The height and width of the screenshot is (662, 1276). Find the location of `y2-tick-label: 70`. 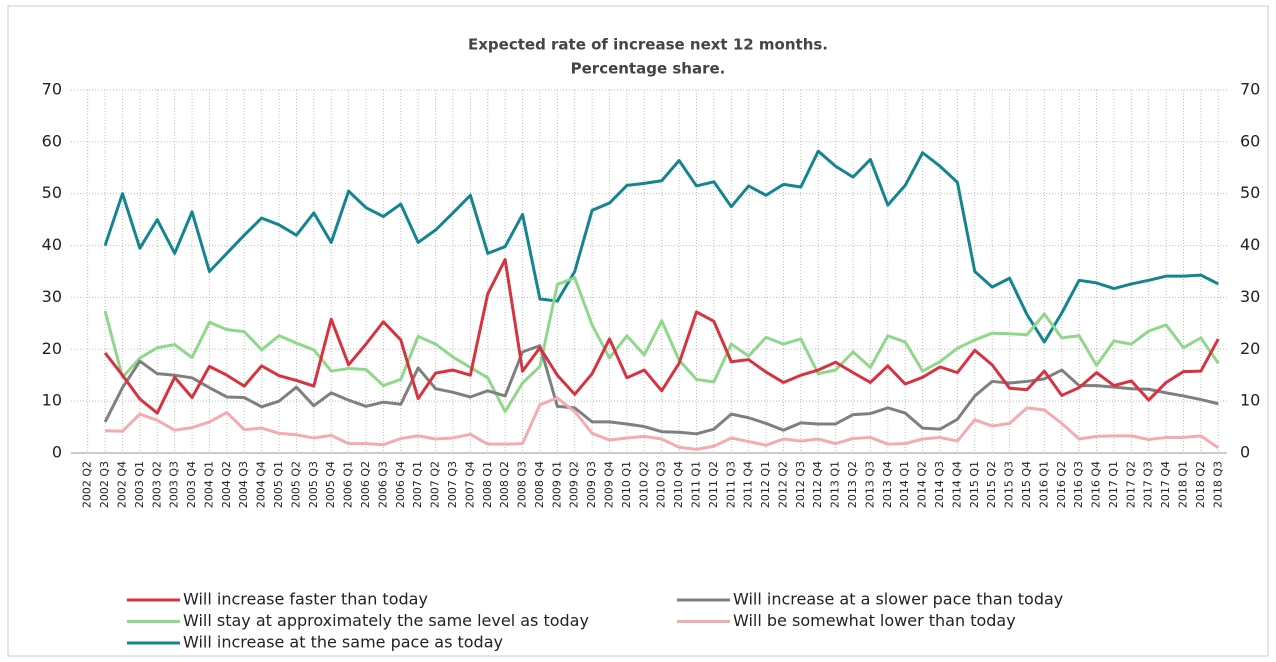

y2-tick-label: 70 is located at coordinates (1250, 89).